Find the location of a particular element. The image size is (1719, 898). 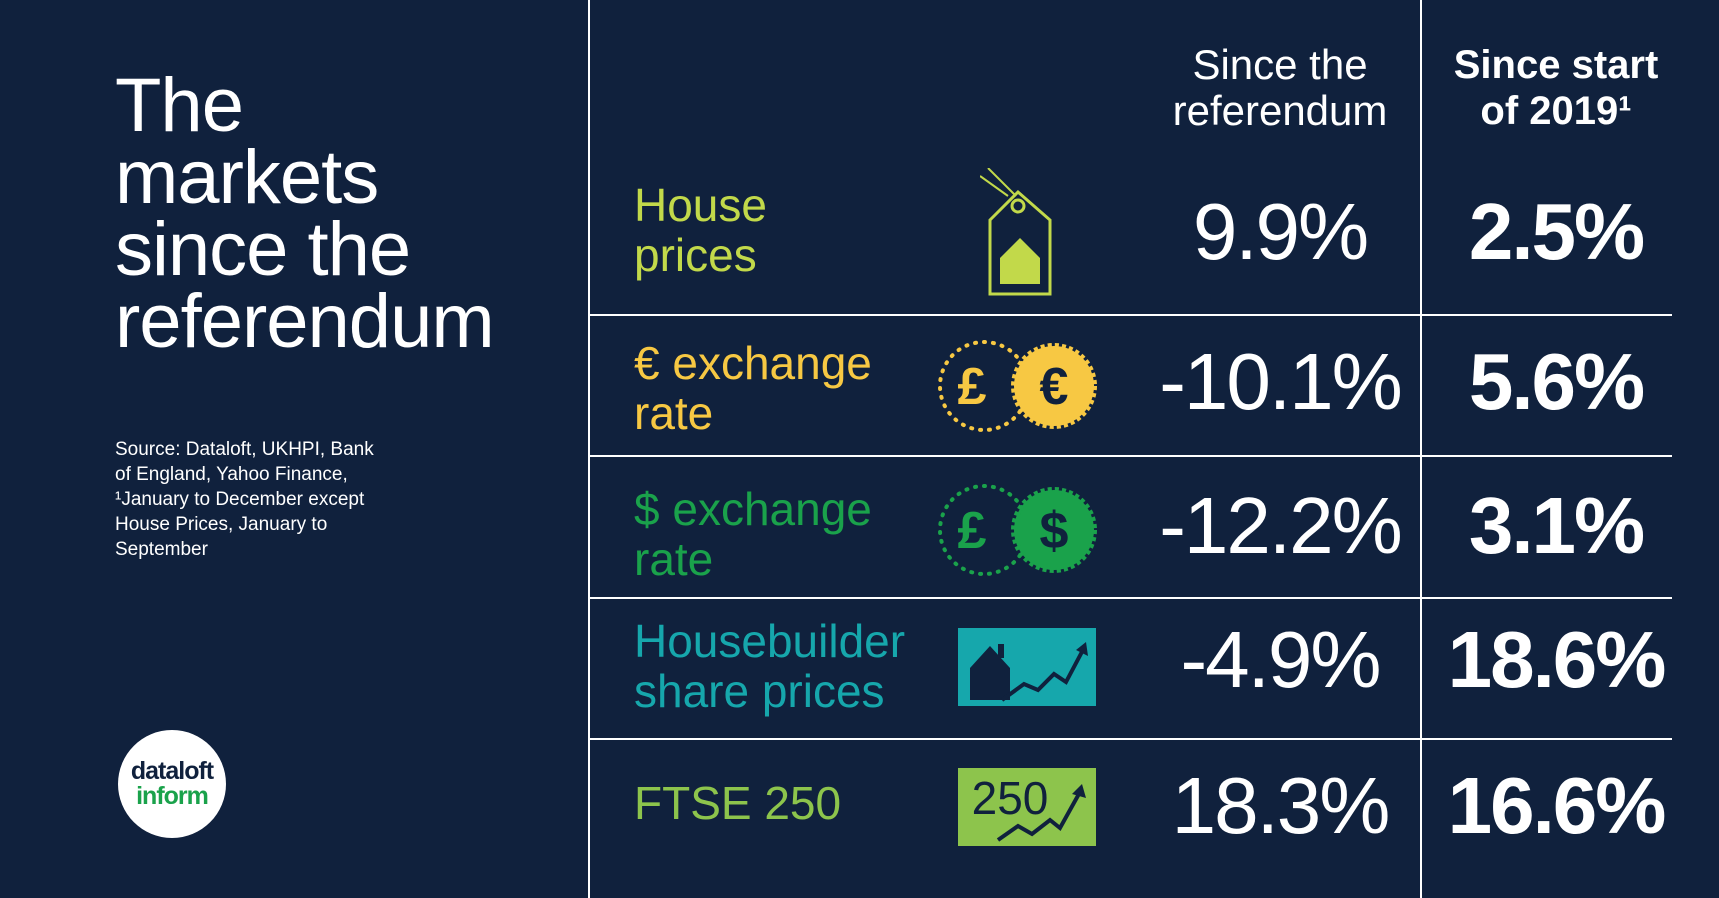

row-label-ftse-250: FTSE 250 is located at coordinates (737, 803).